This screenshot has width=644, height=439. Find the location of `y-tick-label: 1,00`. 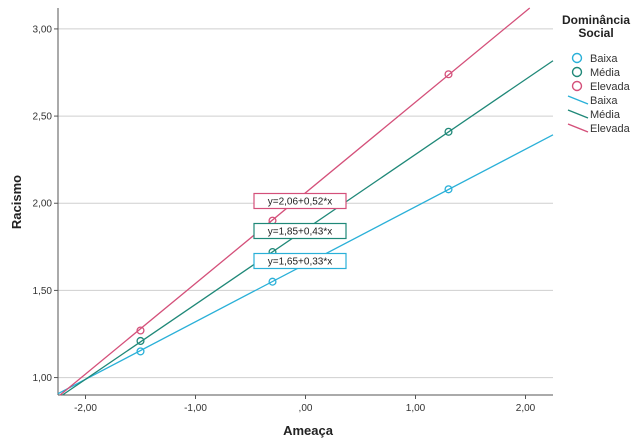

y-tick-label: 1,00 is located at coordinates (43, 378).